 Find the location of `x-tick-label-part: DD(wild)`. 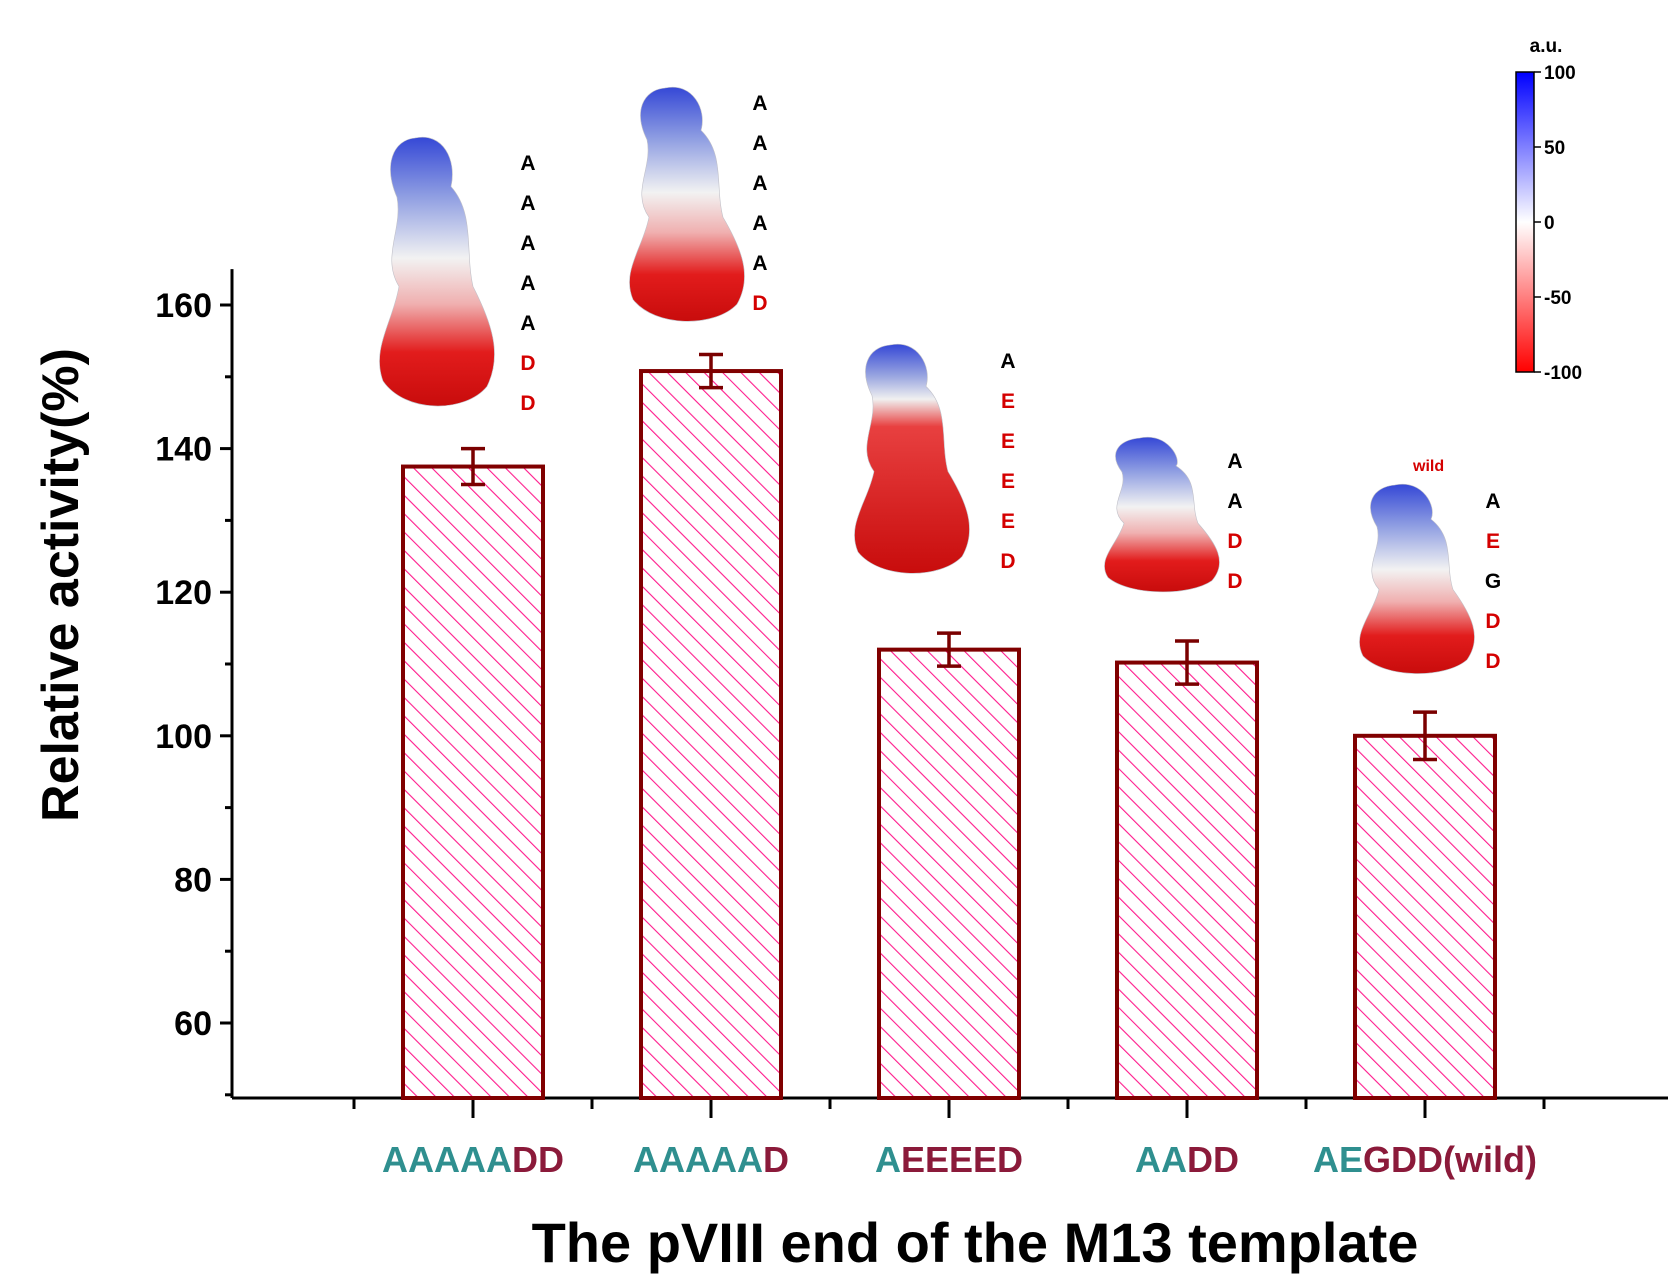

x-tick-label-part: DD(wild) is located at coordinates (1464, 1159).